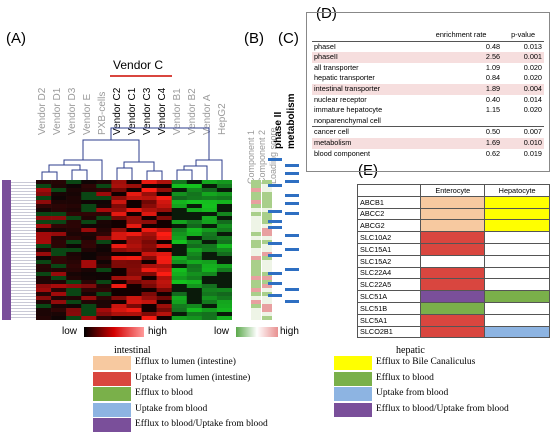 This screenshot has height=432, width=550. What do you see at coordinates (461, 89) in the screenshot?
I see `table-cell: 1.89` at bounding box center [461, 89].